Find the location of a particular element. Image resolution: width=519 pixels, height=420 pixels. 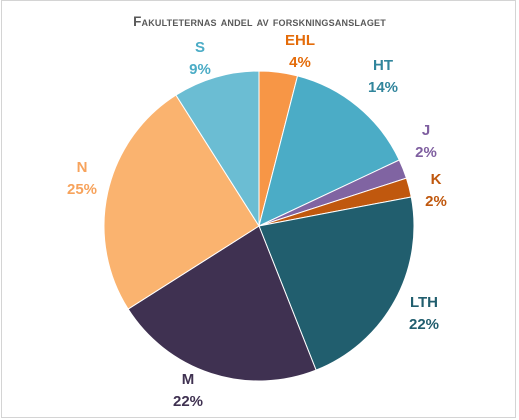

slice-label-s: S is located at coordinates (200, 47).